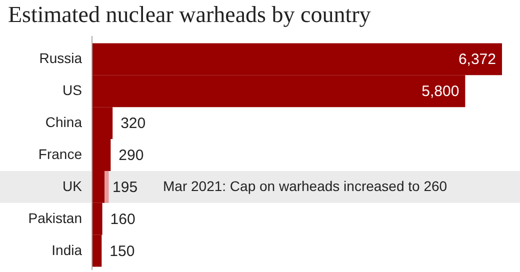  What do you see at coordinates (305, 186) in the screenshot?
I see `band-label: Mar 2021: Cap on warheads increased to 260` at bounding box center [305, 186].